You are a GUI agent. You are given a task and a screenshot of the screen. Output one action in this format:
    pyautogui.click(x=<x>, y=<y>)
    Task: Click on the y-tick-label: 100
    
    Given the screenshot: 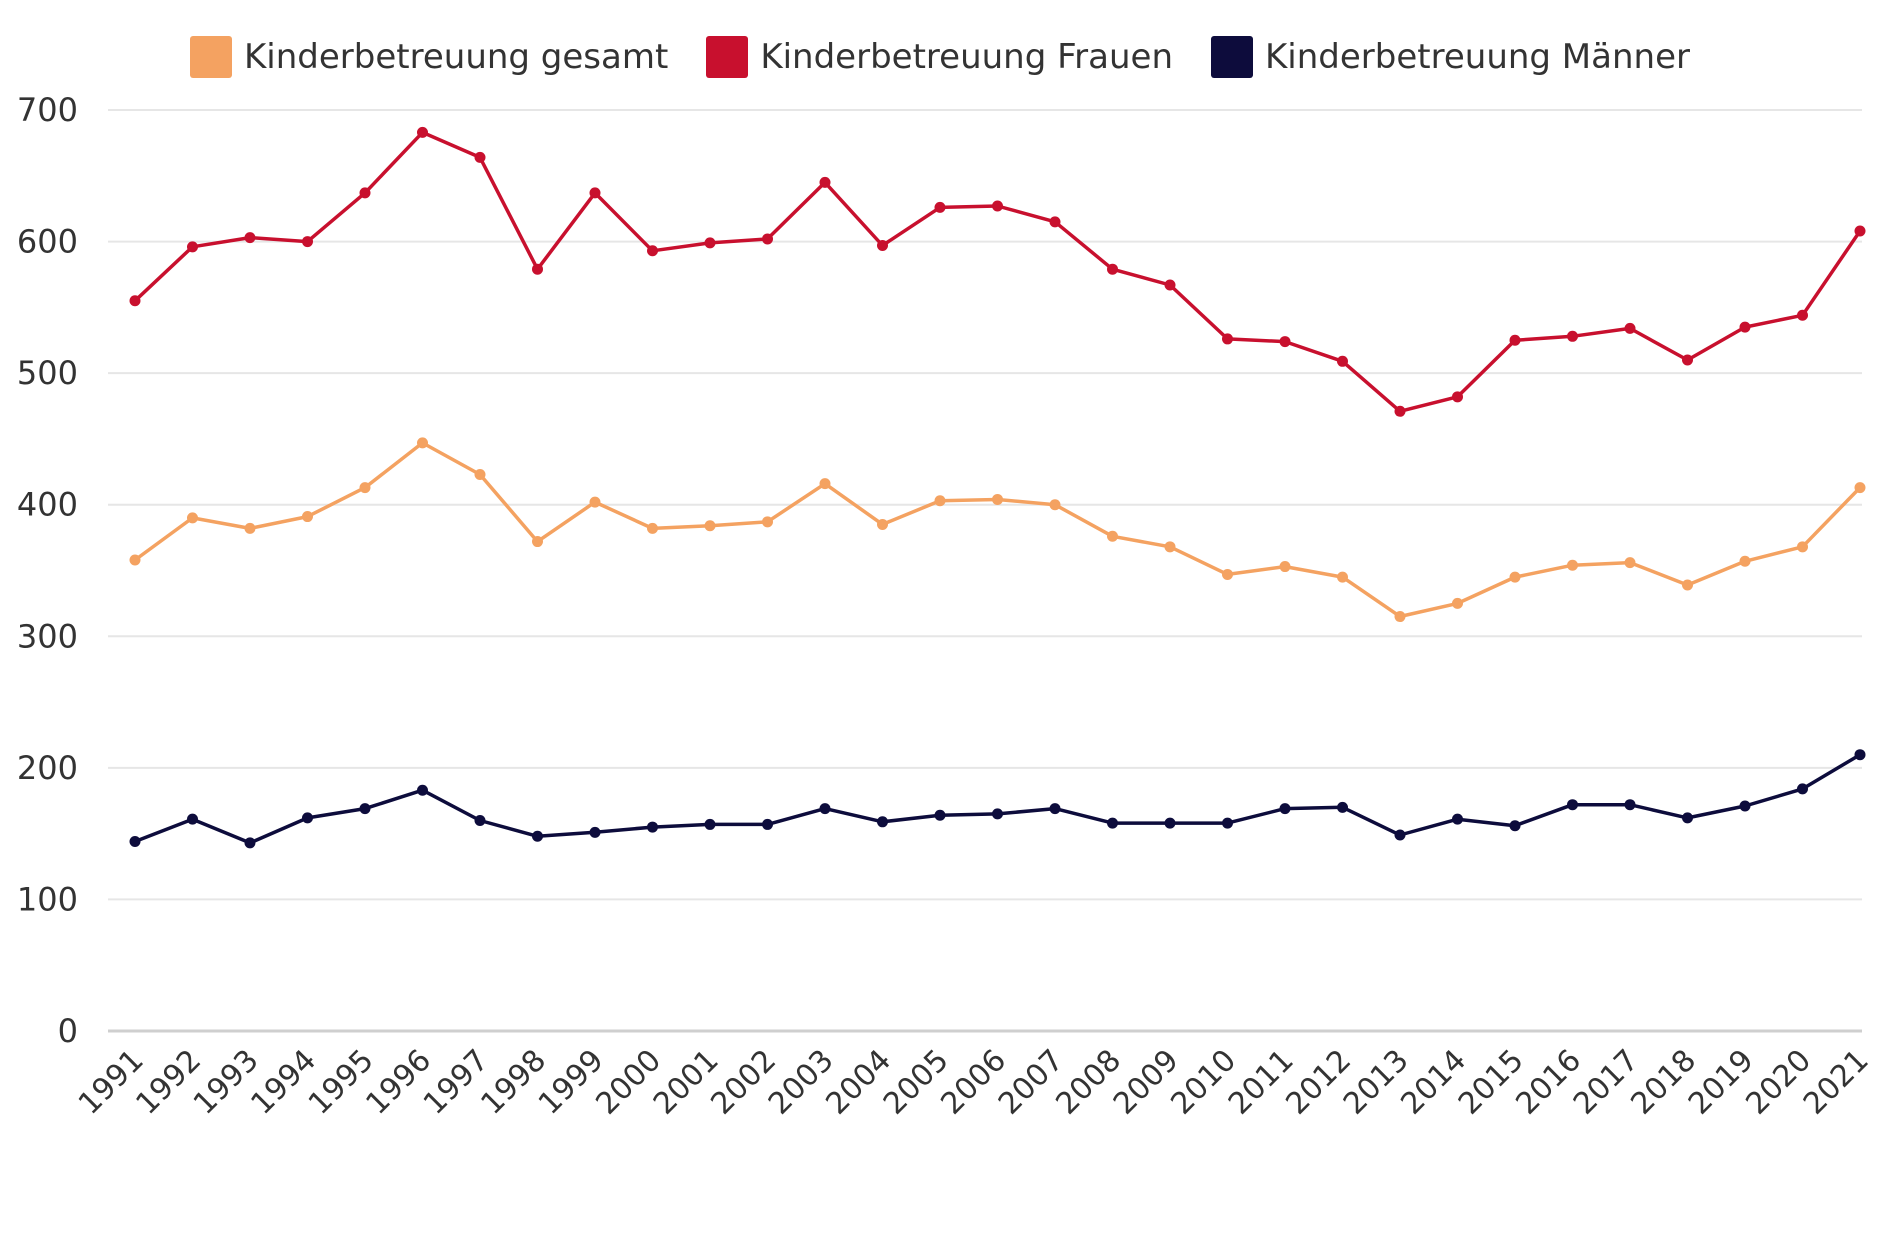 What is the action you would take?
    pyautogui.click(x=47, y=899)
    